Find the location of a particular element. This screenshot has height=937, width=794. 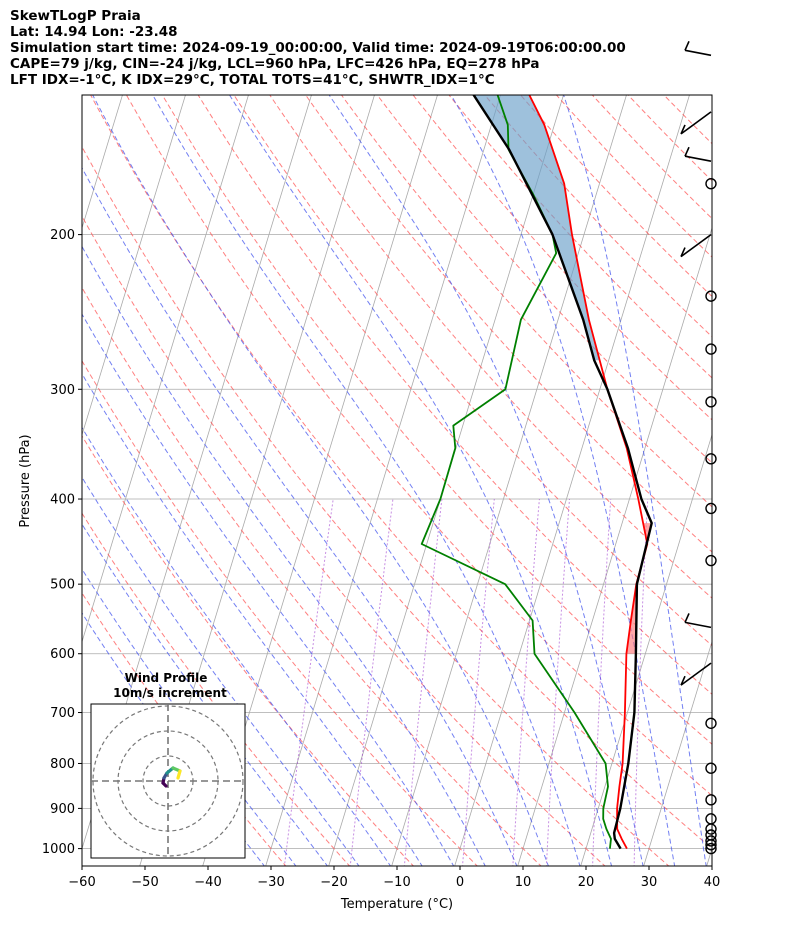

x-tick-label: 40 is located at coordinates (712, 882).